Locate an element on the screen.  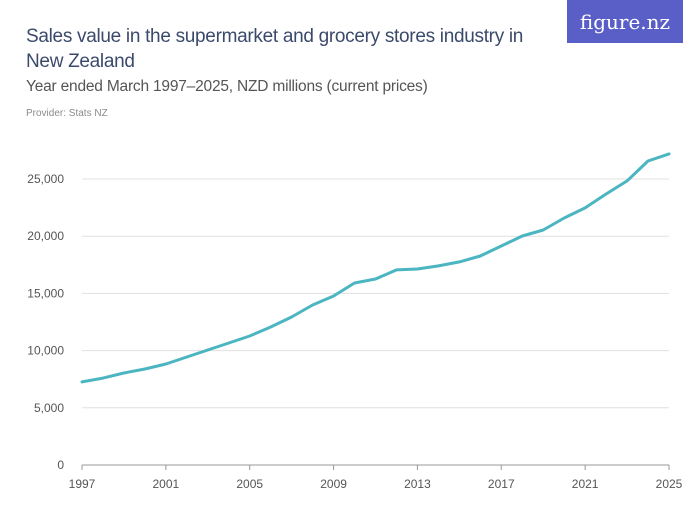
y-tick-label: 10,000 is located at coordinates (45, 351).